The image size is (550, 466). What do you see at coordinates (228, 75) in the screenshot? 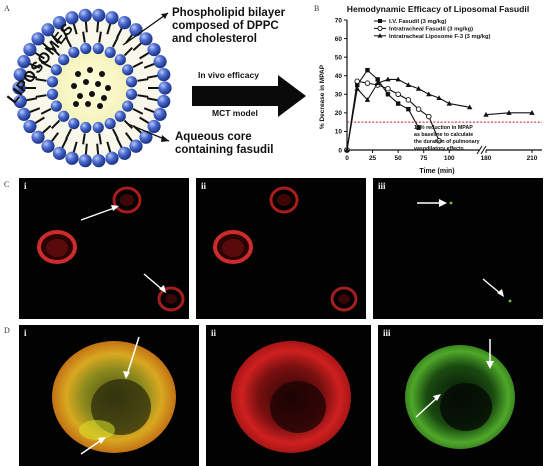
I see `arrow-caption-top: In vivo efficacy` at bounding box center [228, 75].